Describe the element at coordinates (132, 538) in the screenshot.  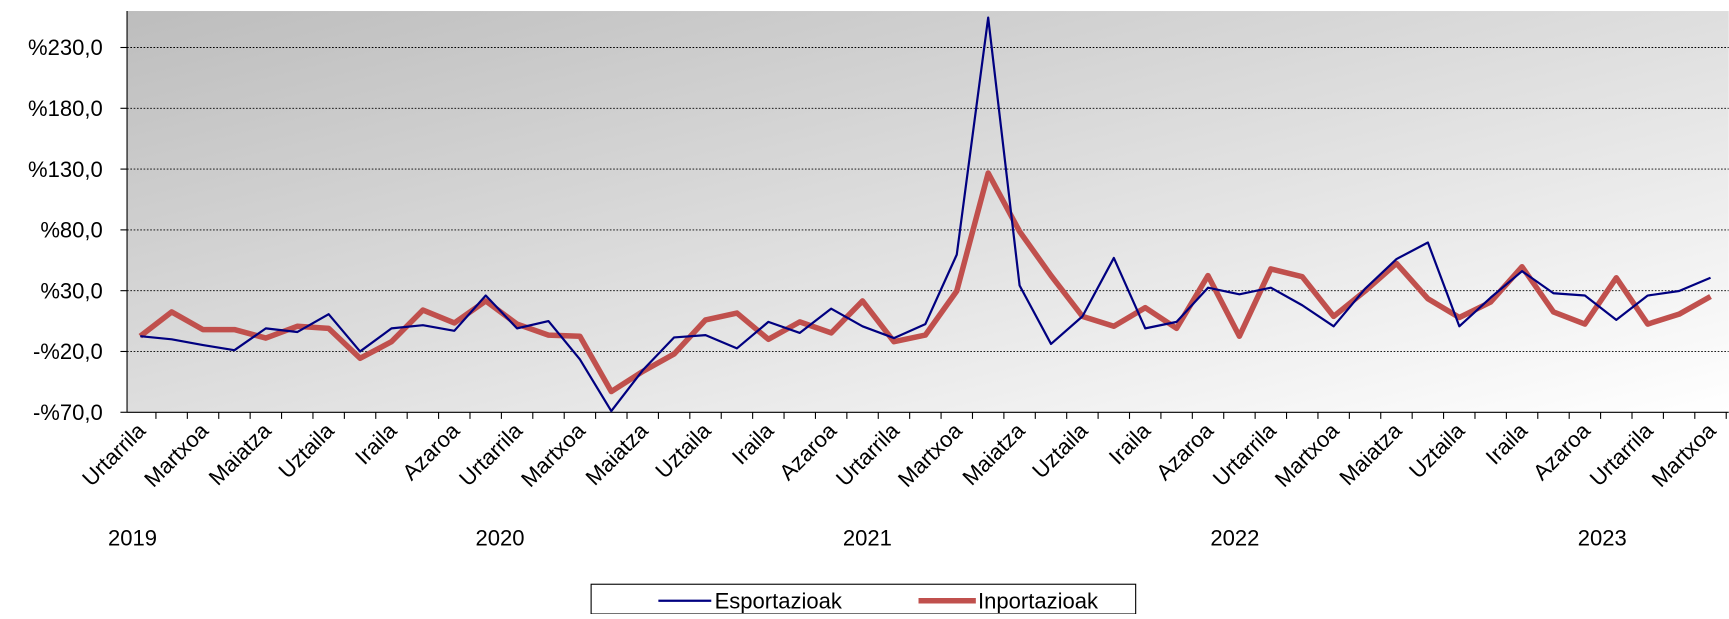
I see `x-group-label: 2019` at that location.